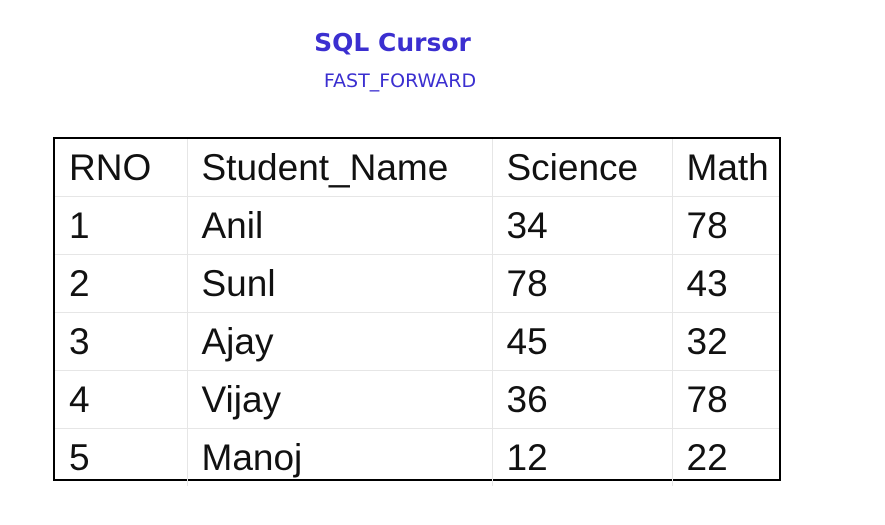  I want to click on header-row: RNO Student_Name Science Math, so click(417, 168).